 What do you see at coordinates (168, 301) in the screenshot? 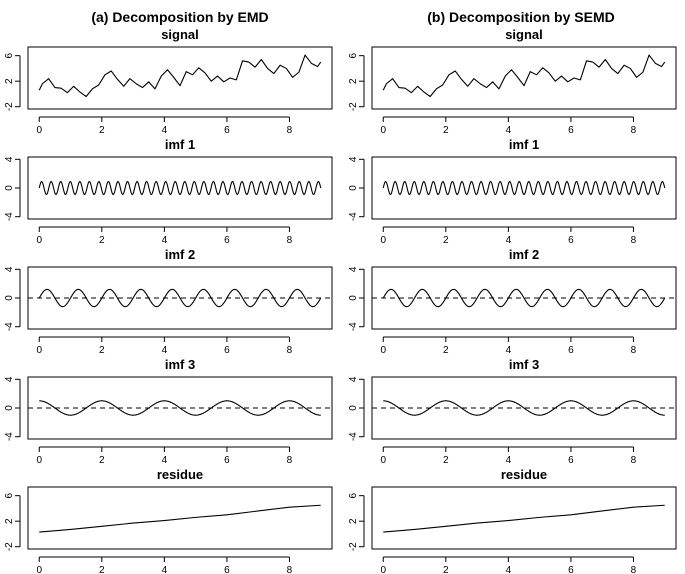
I see `panel-emd-imf-2: imf 2 0 2 4 6 8 -4 0 4` at bounding box center [168, 301].